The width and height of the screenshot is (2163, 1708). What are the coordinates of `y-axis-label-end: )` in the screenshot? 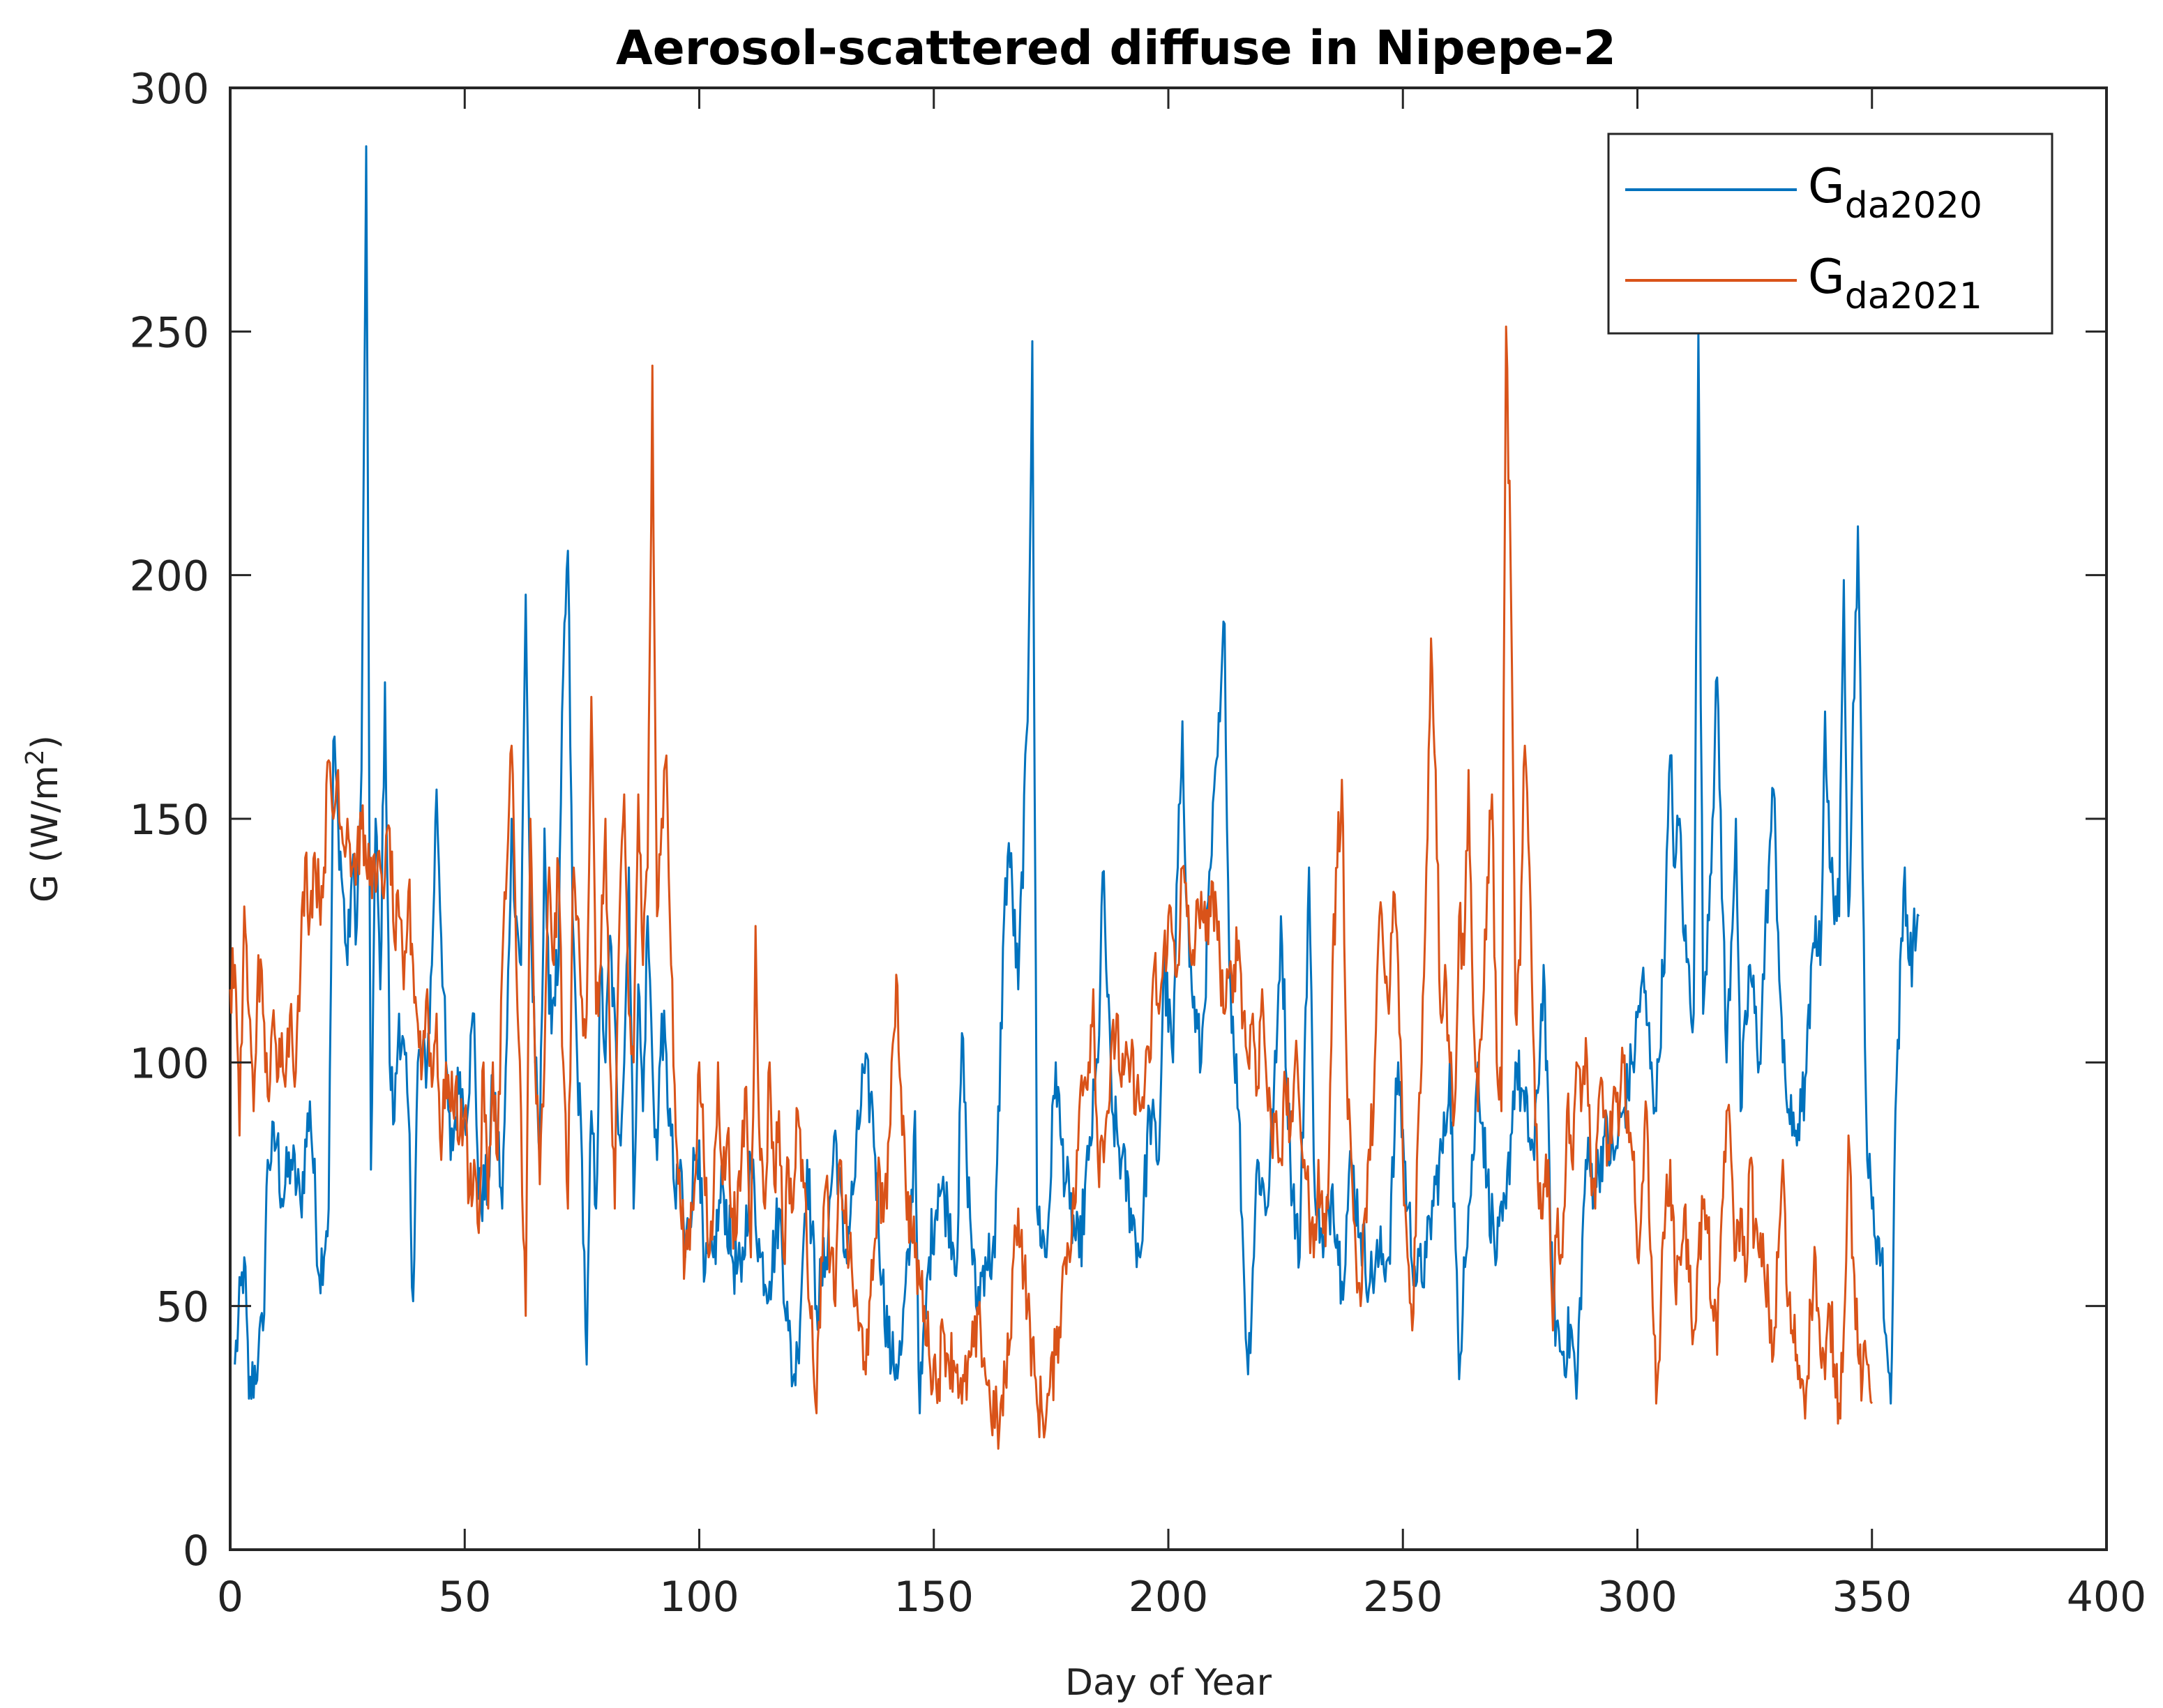 It's located at (45, 742).